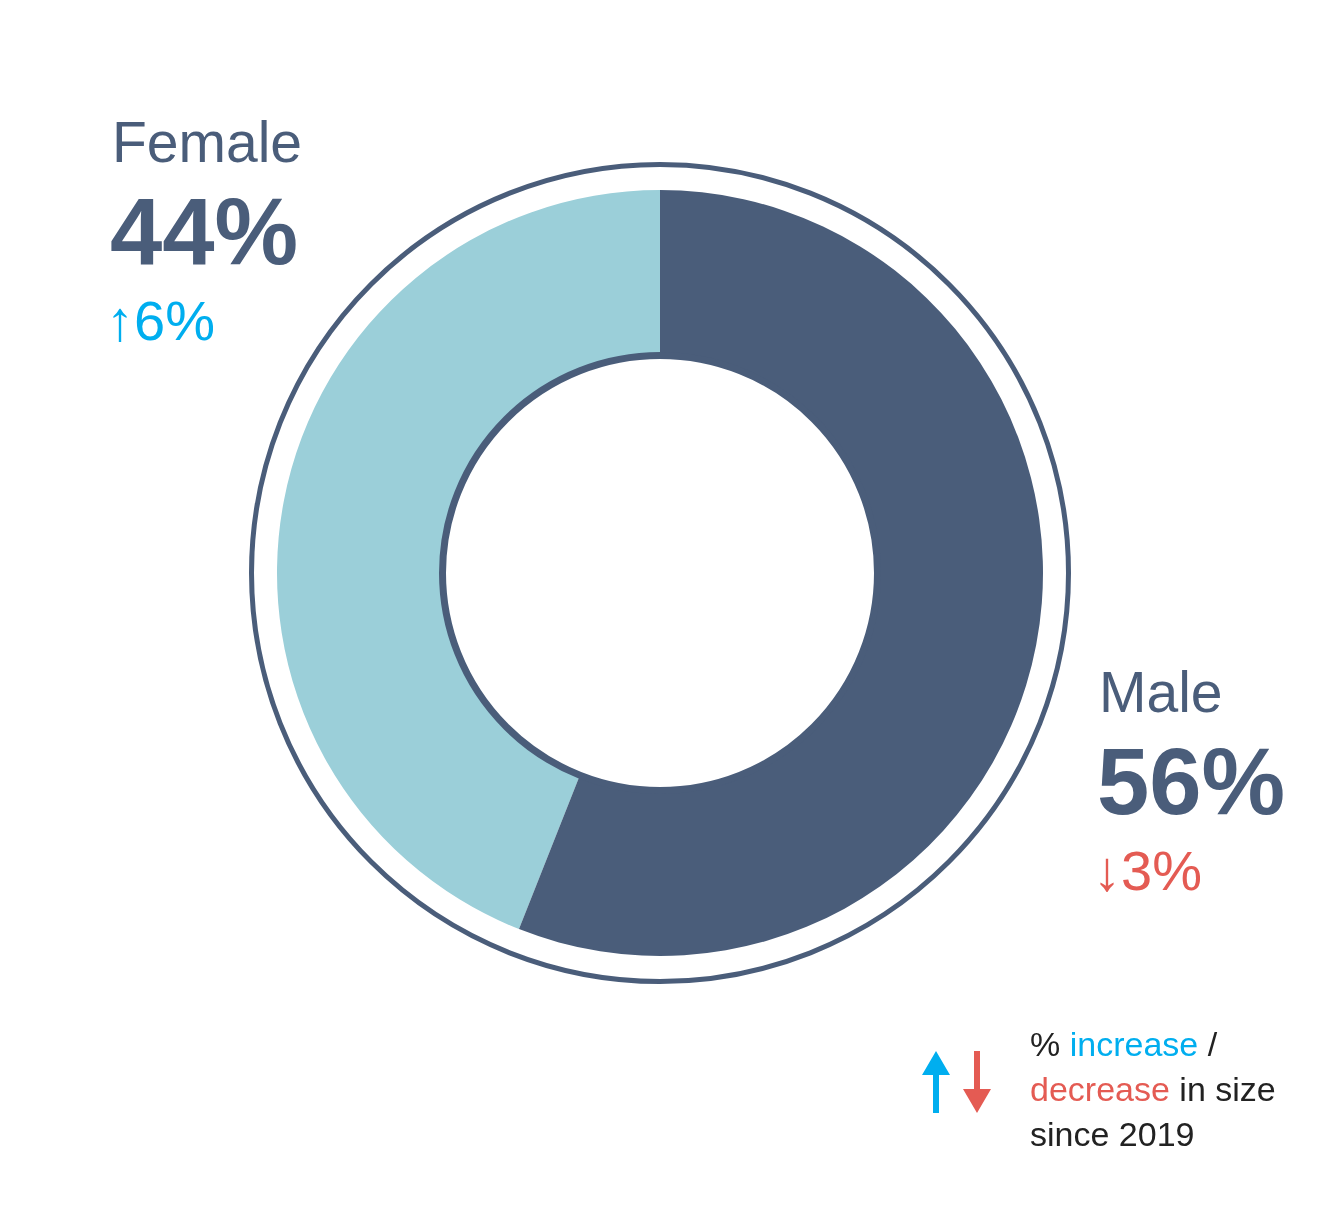 This screenshot has width=1320, height=1209. What do you see at coordinates (160, 320) in the screenshot?
I see `text: ↑6%` at bounding box center [160, 320].